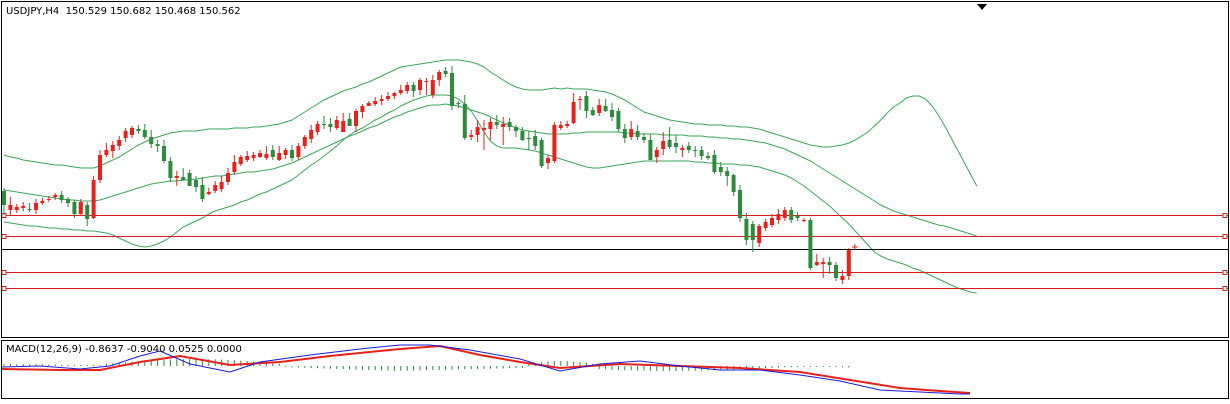  I want to click on macd-signal-line, so click(486, 369).